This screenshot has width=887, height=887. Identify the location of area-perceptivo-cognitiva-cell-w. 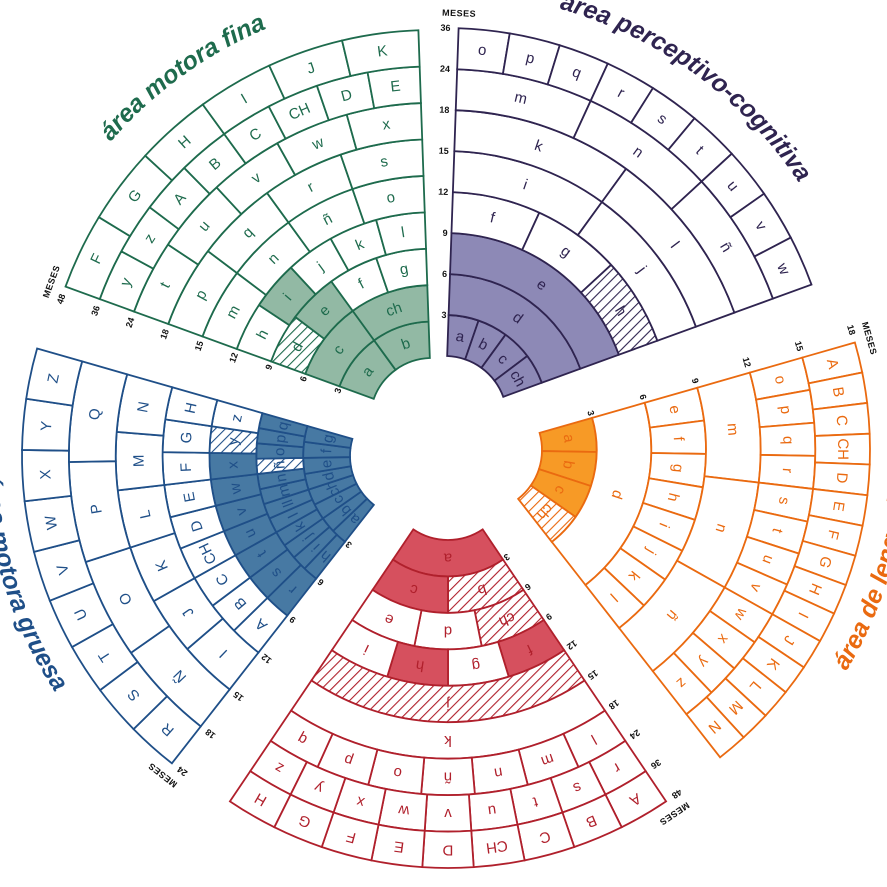
(783, 268).